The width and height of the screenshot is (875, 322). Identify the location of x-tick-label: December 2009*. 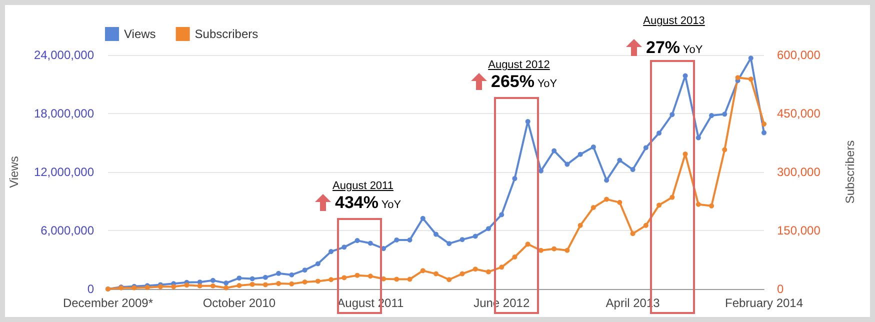
(108, 303).